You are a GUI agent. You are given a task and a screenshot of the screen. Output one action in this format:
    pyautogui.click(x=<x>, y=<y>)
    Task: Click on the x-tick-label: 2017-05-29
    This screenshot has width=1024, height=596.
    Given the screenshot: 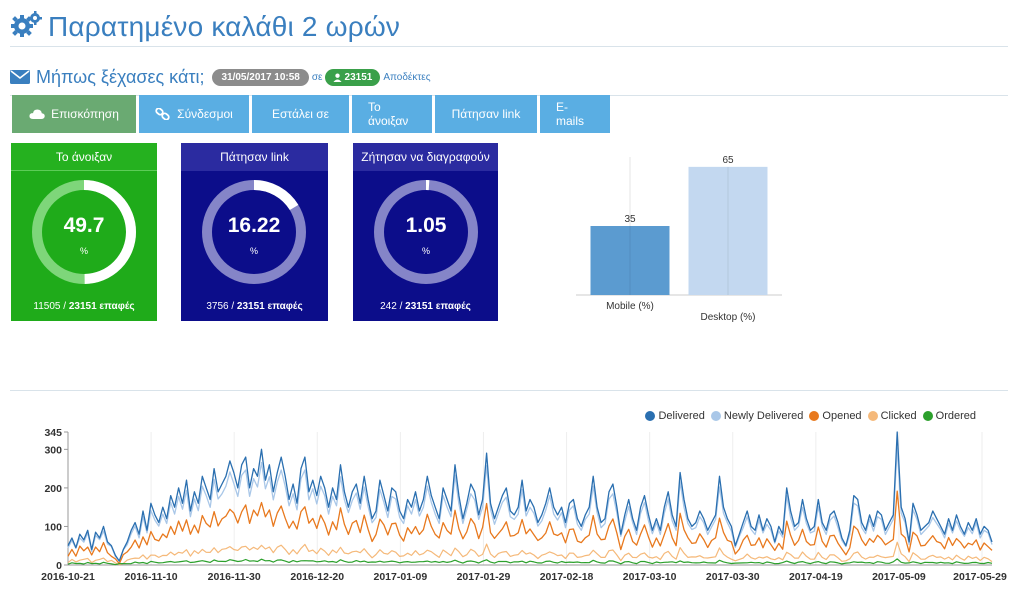 What is the action you would take?
    pyautogui.click(x=980, y=577)
    